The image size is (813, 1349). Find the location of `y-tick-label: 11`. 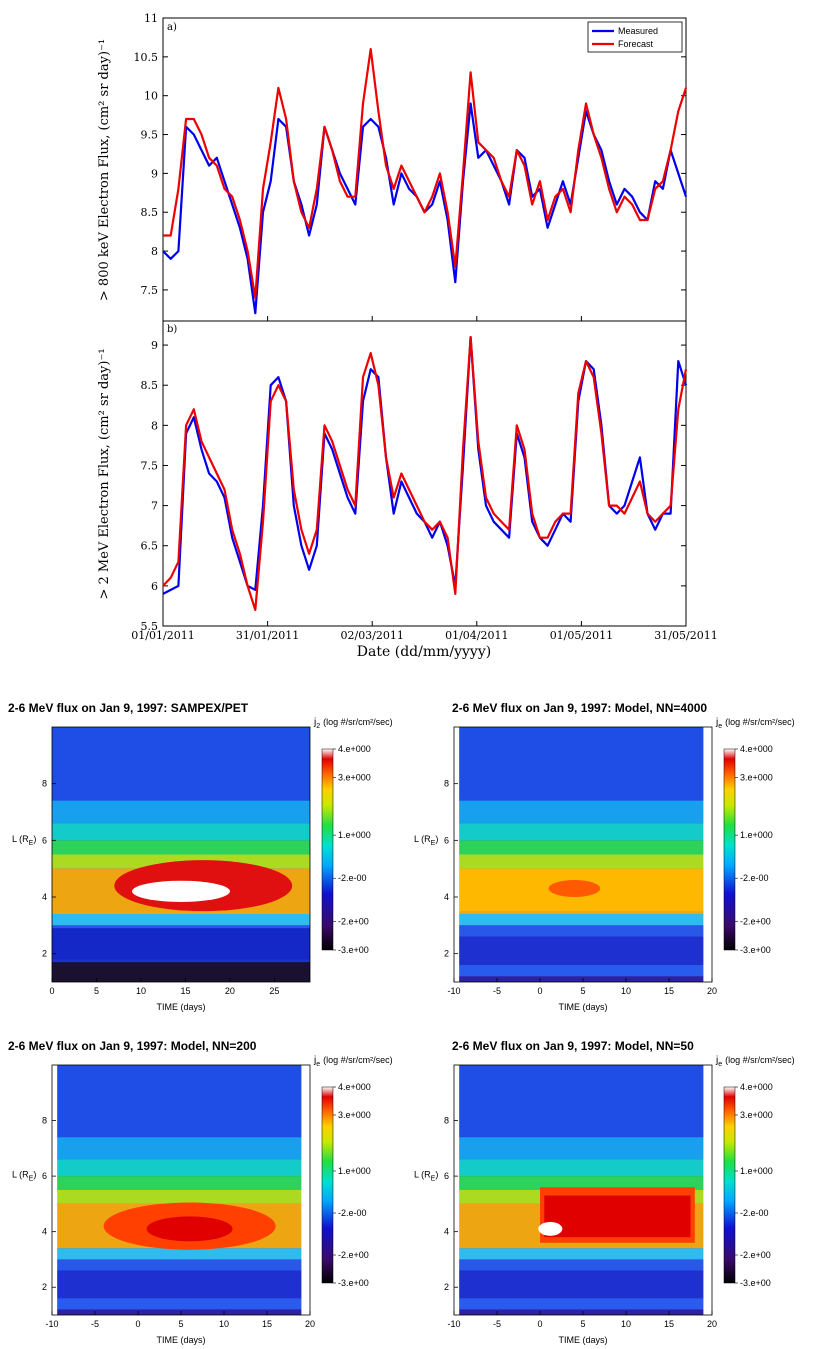

y-tick-label: 11 is located at coordinates (151, 18).